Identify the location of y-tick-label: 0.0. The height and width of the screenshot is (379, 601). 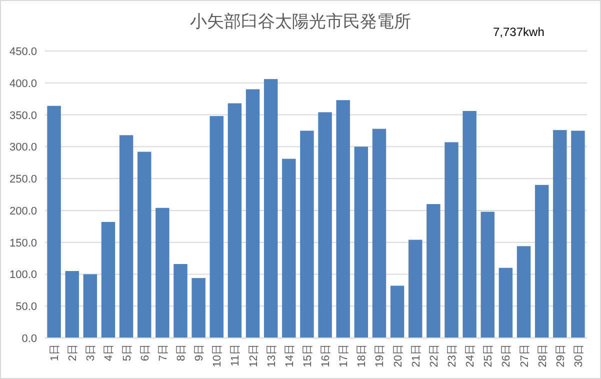
(29, 339).